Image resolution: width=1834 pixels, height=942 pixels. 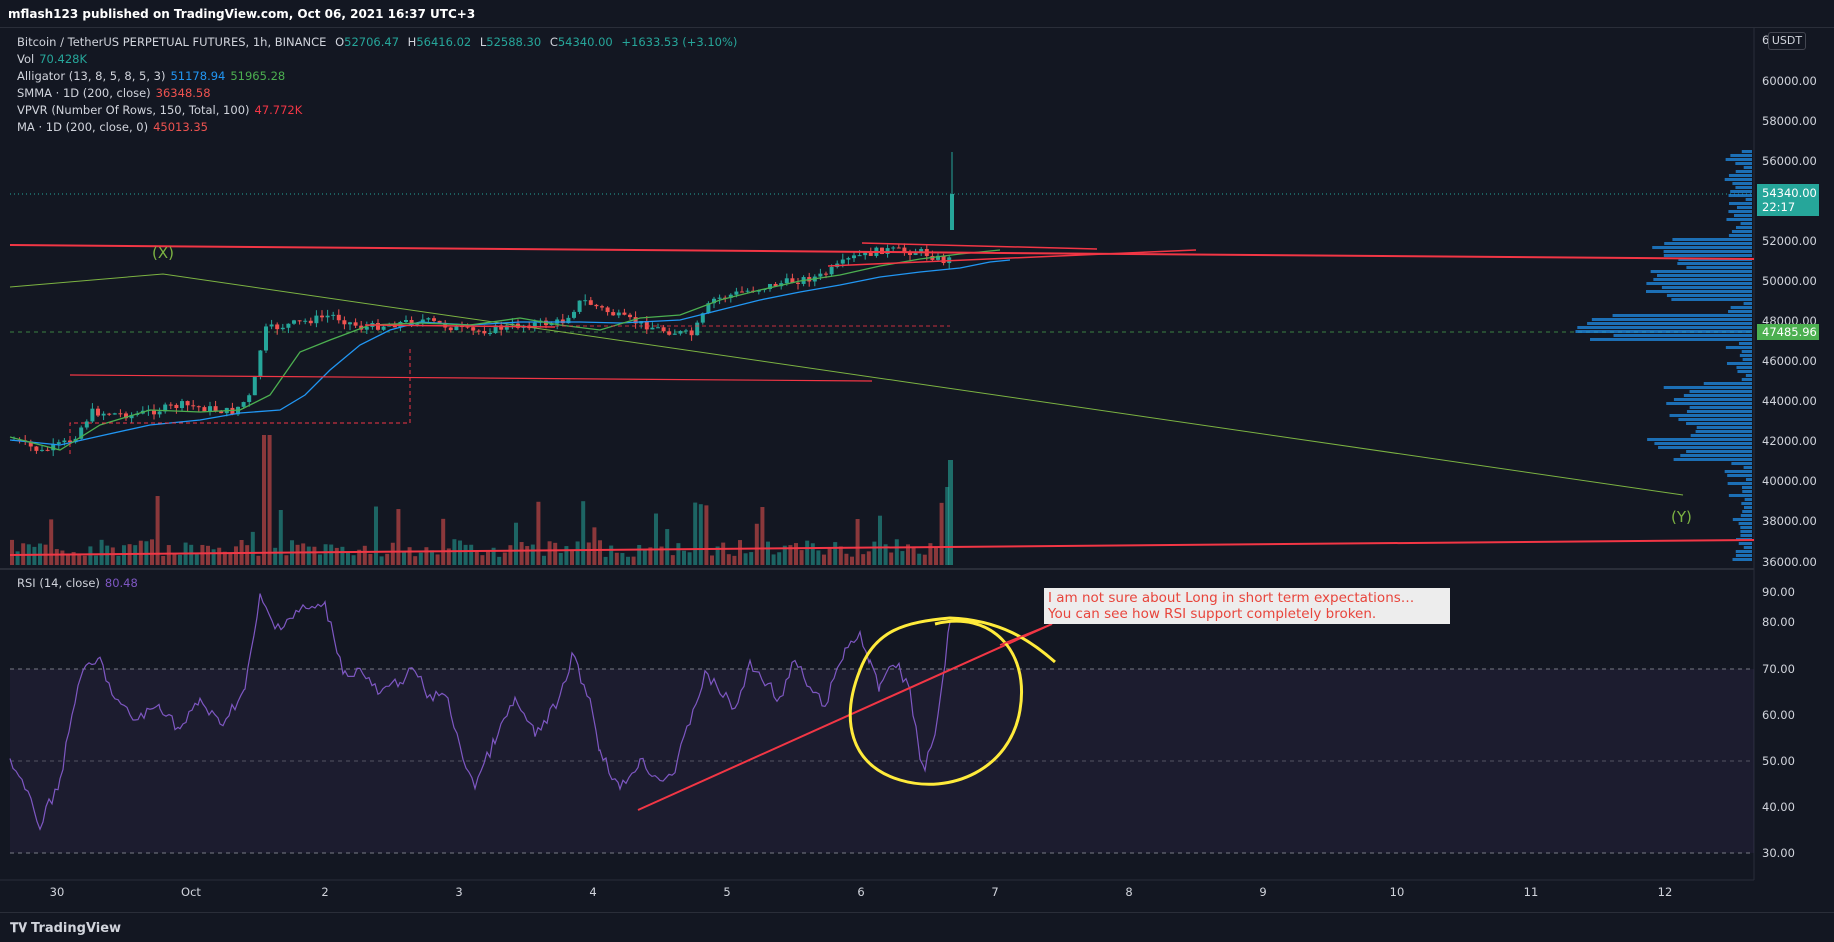 I want to click on ma-value: 45013.35, so click(x=180, y=127).